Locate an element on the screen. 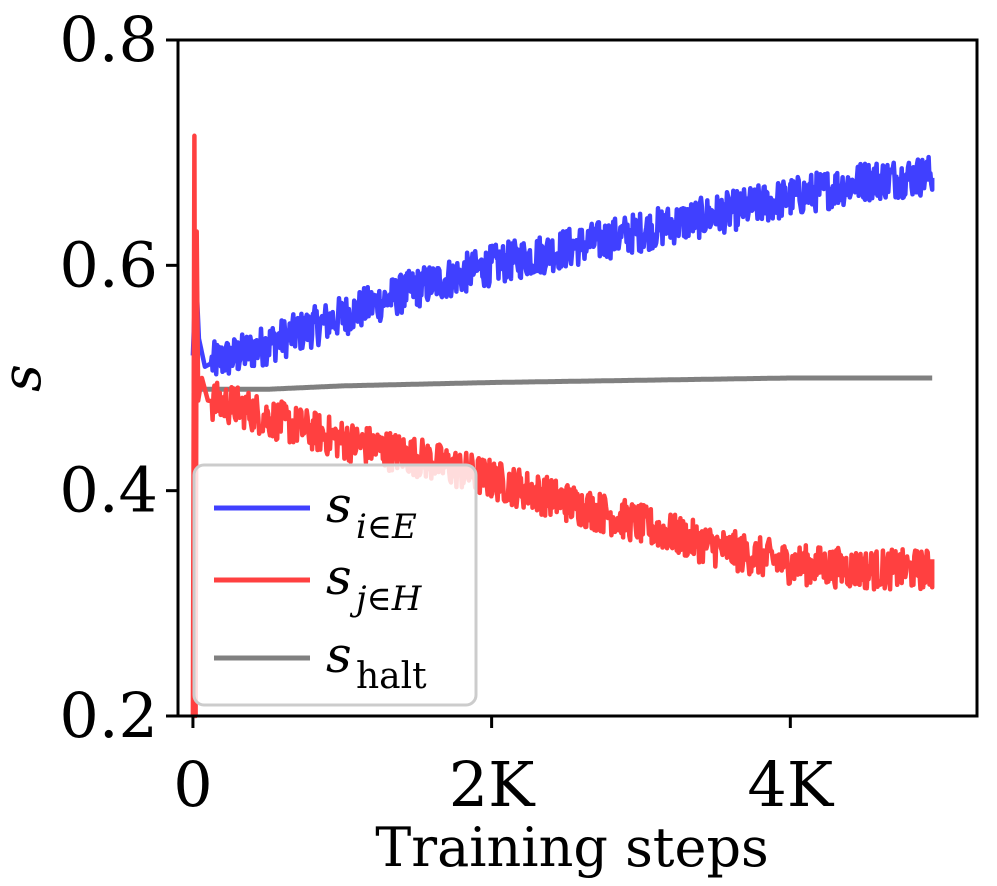 Image resolution: width=997 pixels, height=886 pixels. legend-label-subscript: i∈E is located at coordinates (386, 527).